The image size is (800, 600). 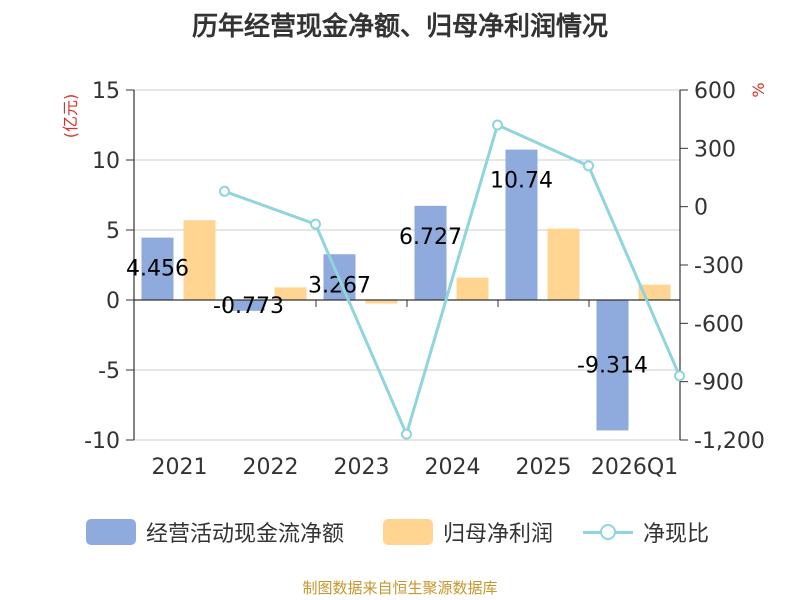 What do you see at coordinates (729, 441) in the screenshot?
I see `right-tick-label: -1,200` at bounding box center [729, 441].